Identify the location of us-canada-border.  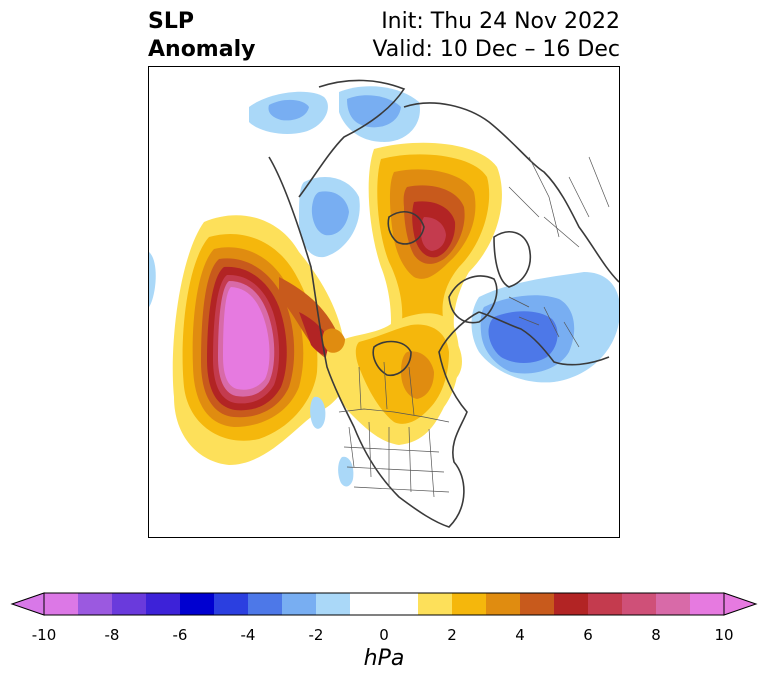
(394, 415).